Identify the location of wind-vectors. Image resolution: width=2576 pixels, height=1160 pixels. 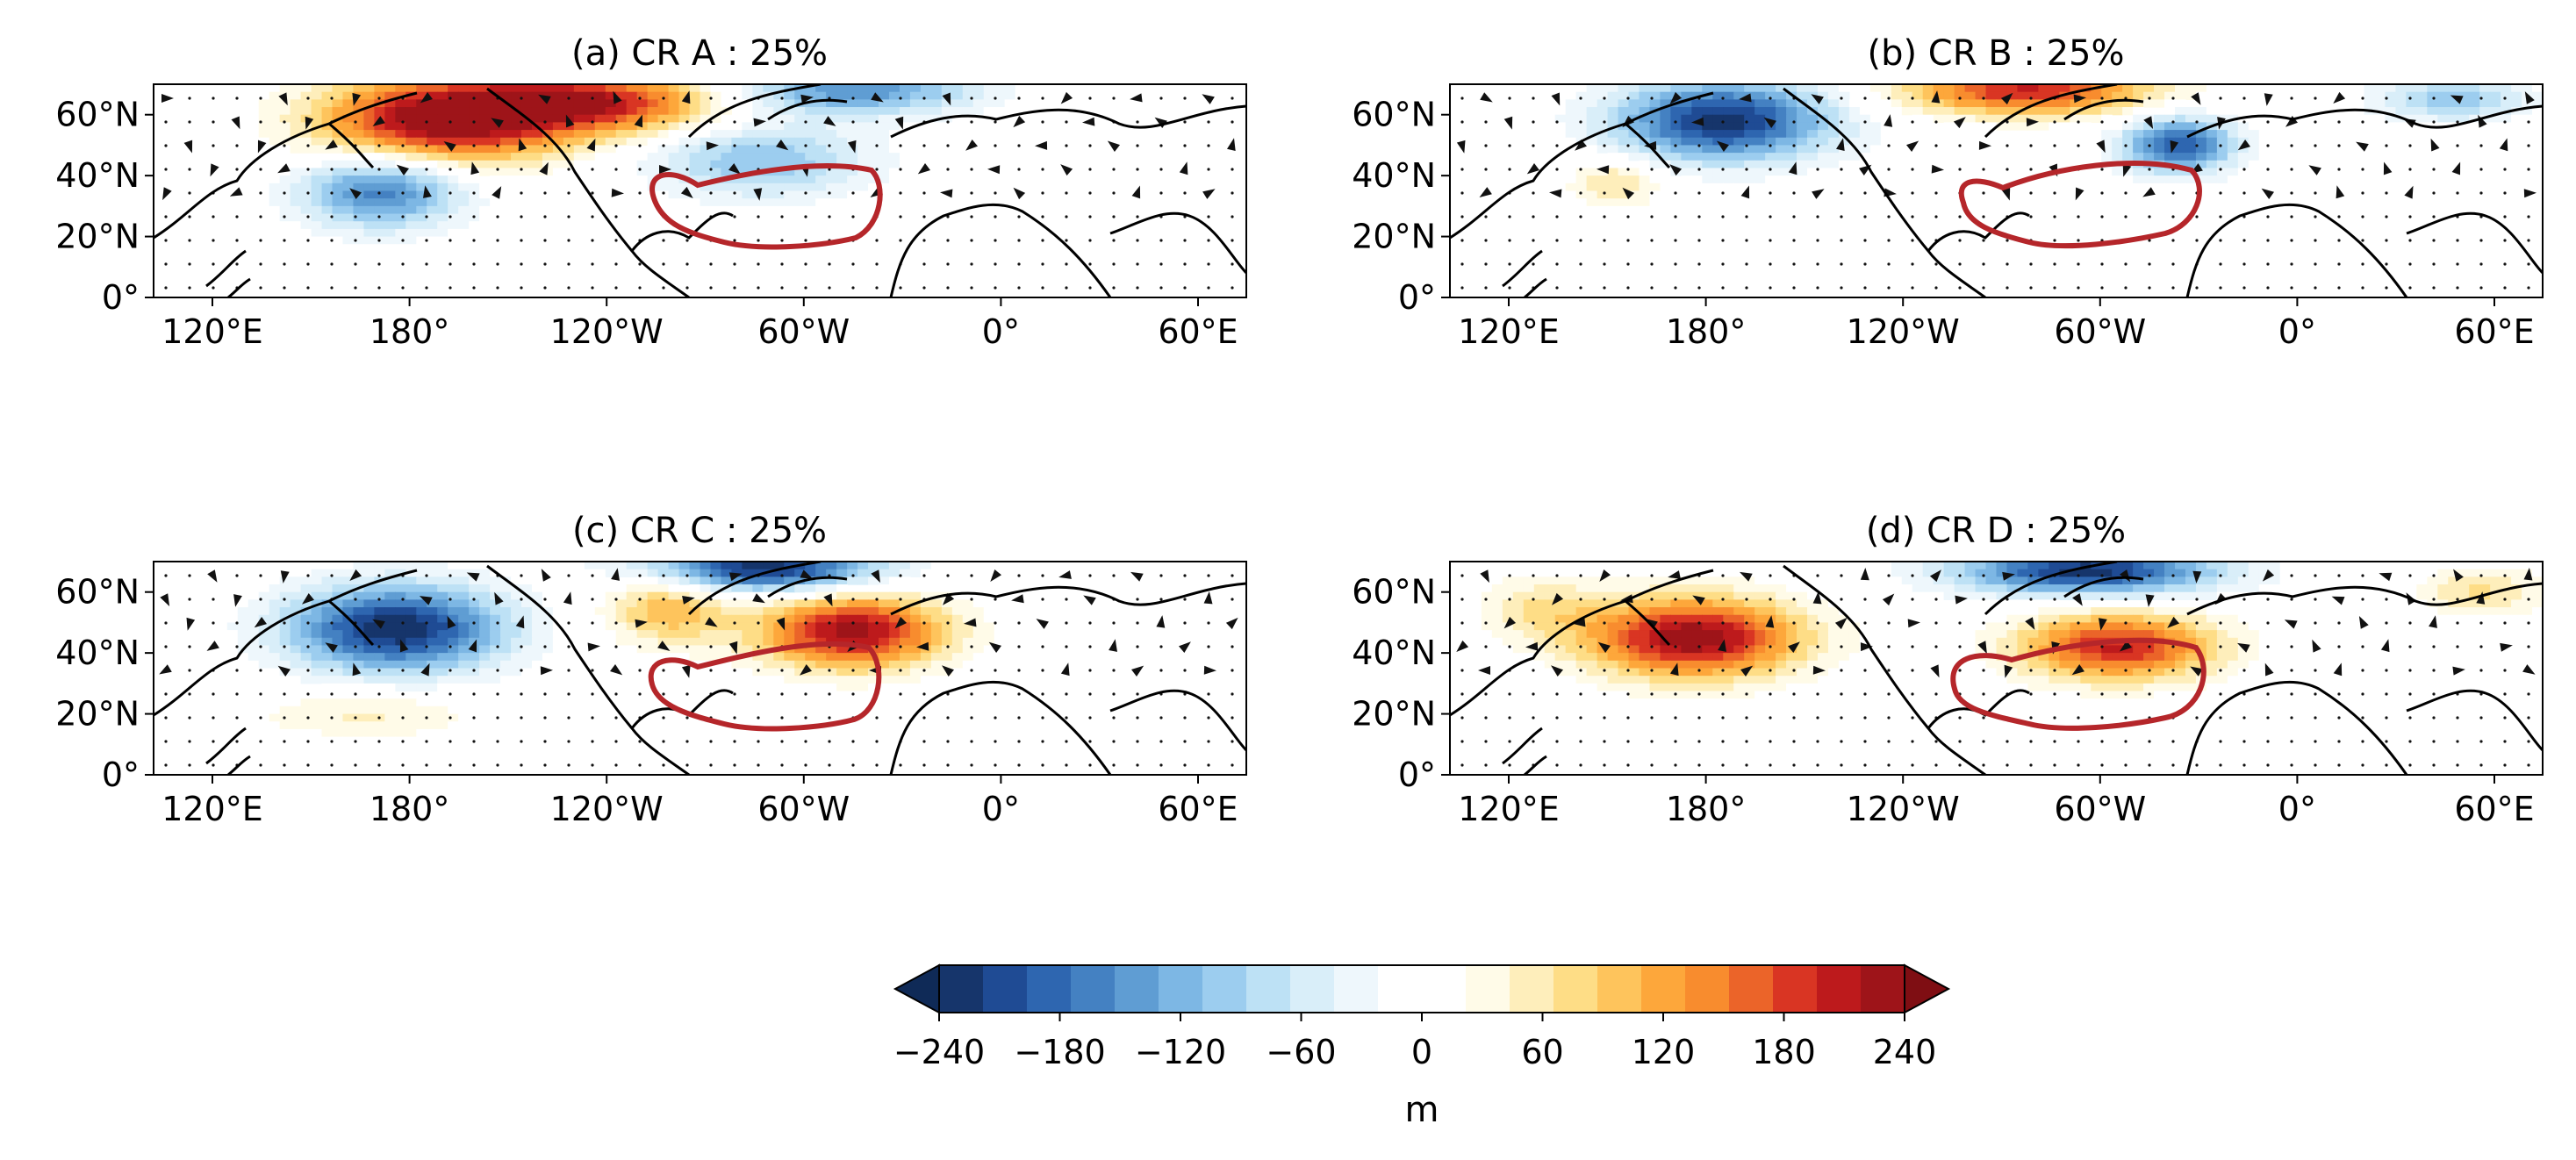
(698, 190).